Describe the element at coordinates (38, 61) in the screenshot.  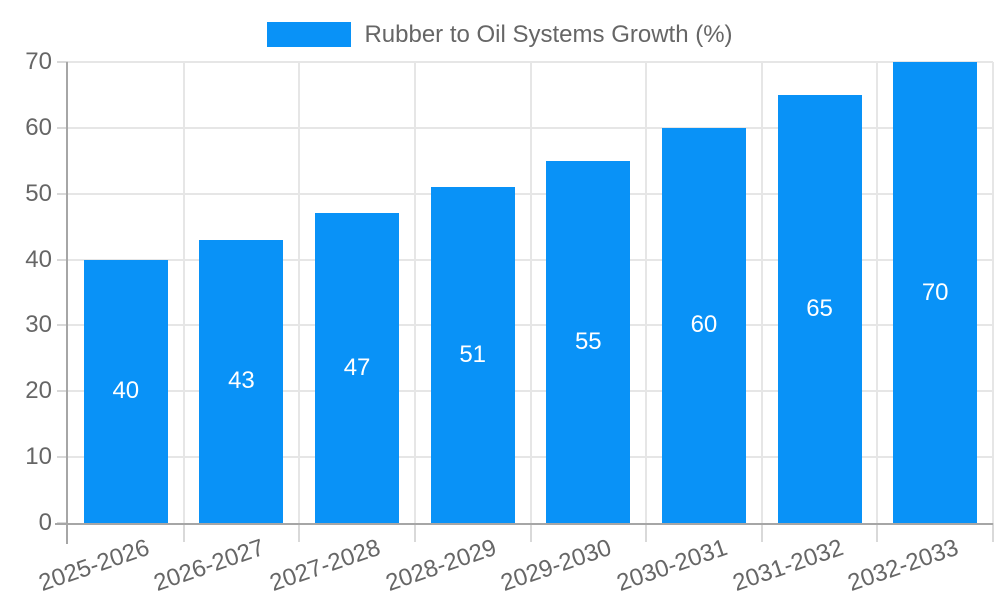
I see `y-tick-label: 70` at that location.